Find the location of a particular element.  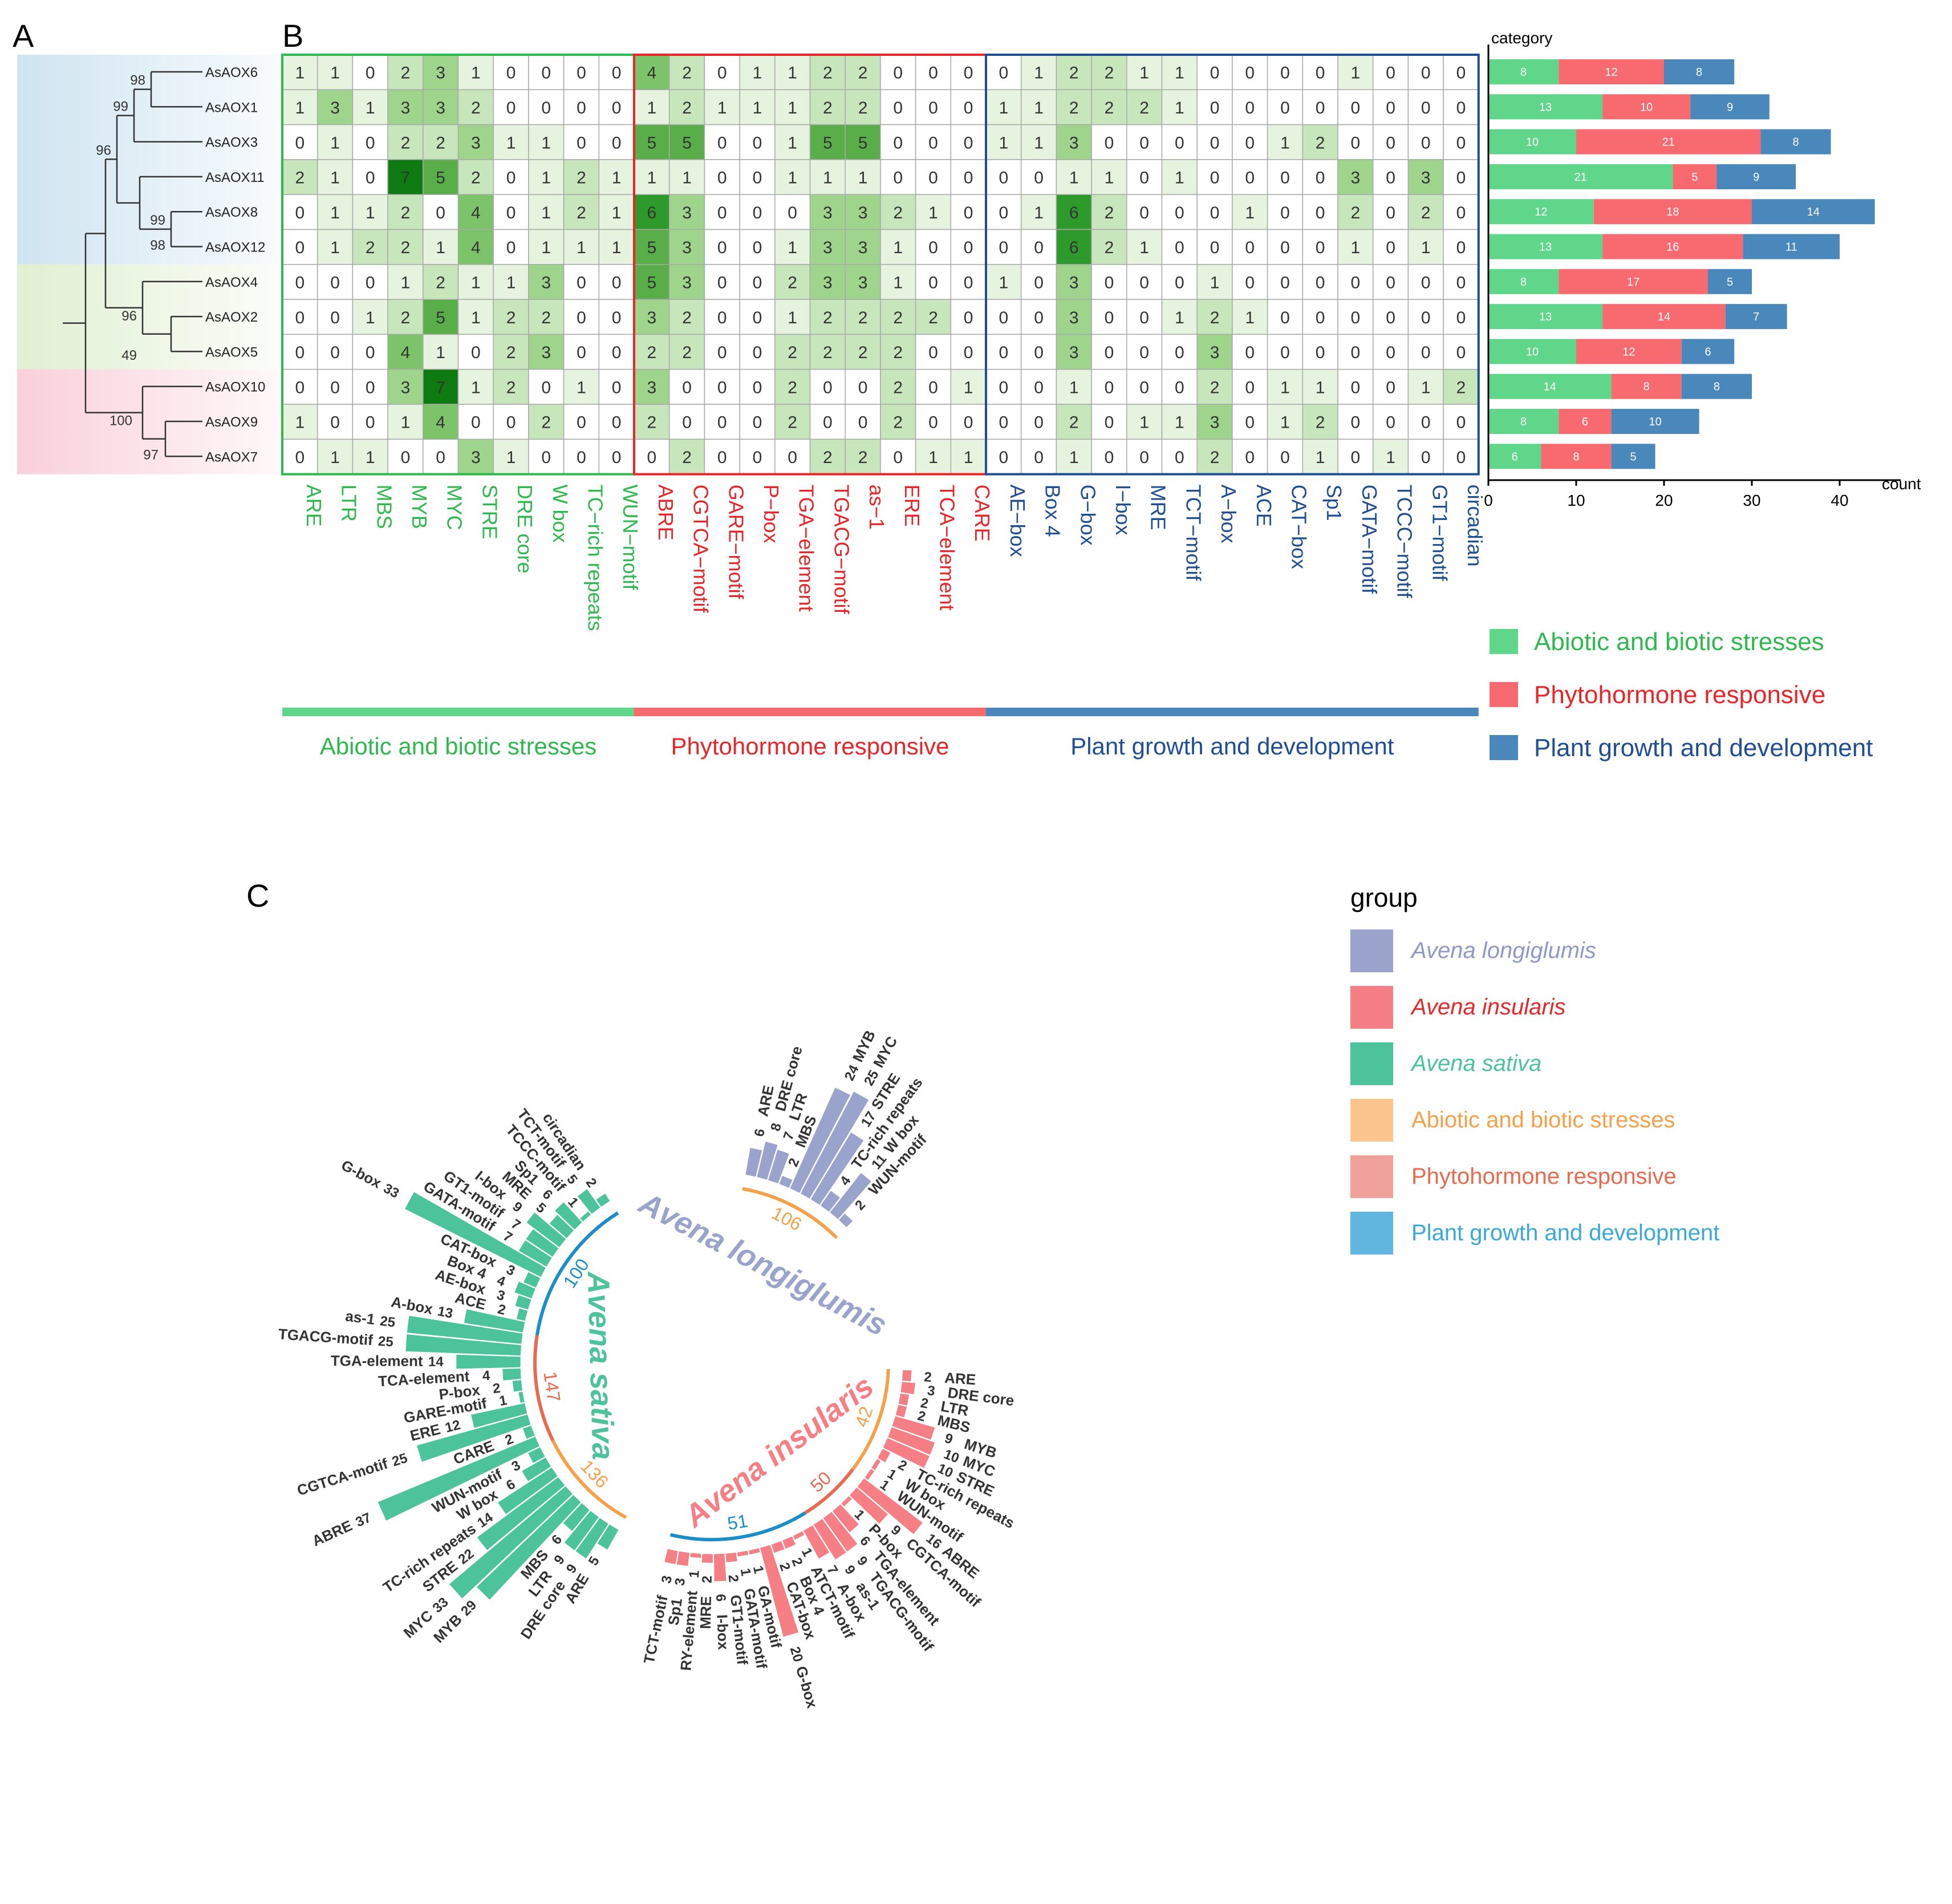

y-axis-title: category is located at coordinates (1521, 38).